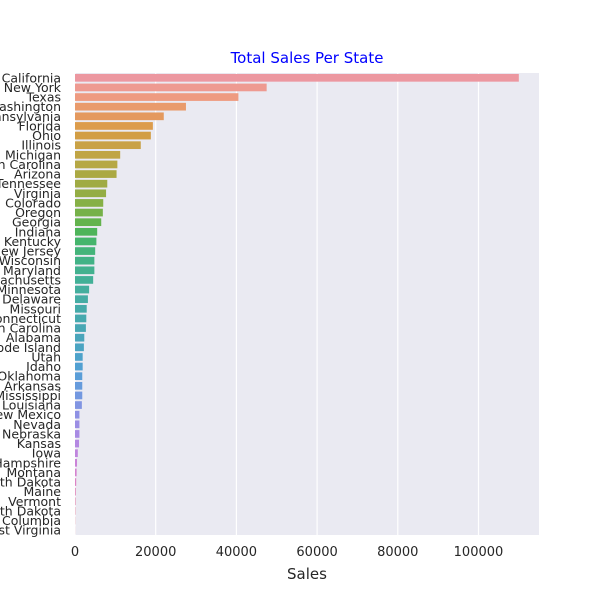  Describe the element at coordinates (39, 443) in the screenshot. I see `category-label: Kansas` at that location.